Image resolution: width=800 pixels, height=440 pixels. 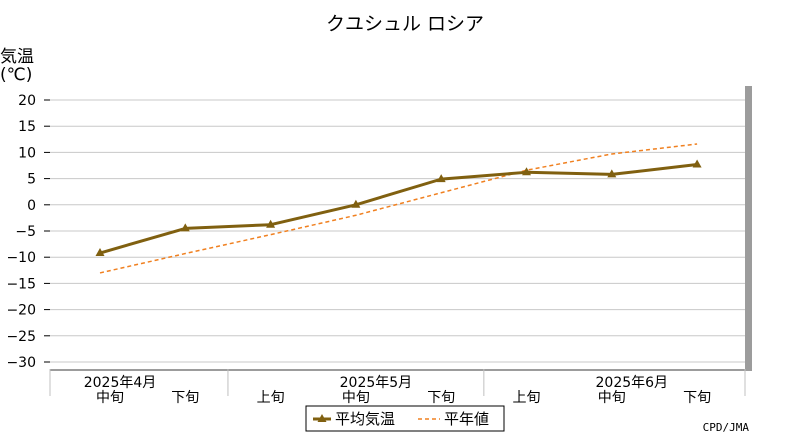 I want to click on legend-mean-marker, so click(x=322, y=418).